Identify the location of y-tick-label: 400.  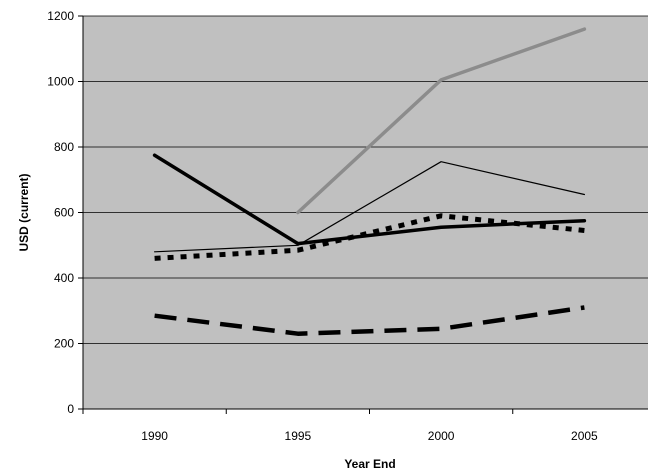
(64, 278).